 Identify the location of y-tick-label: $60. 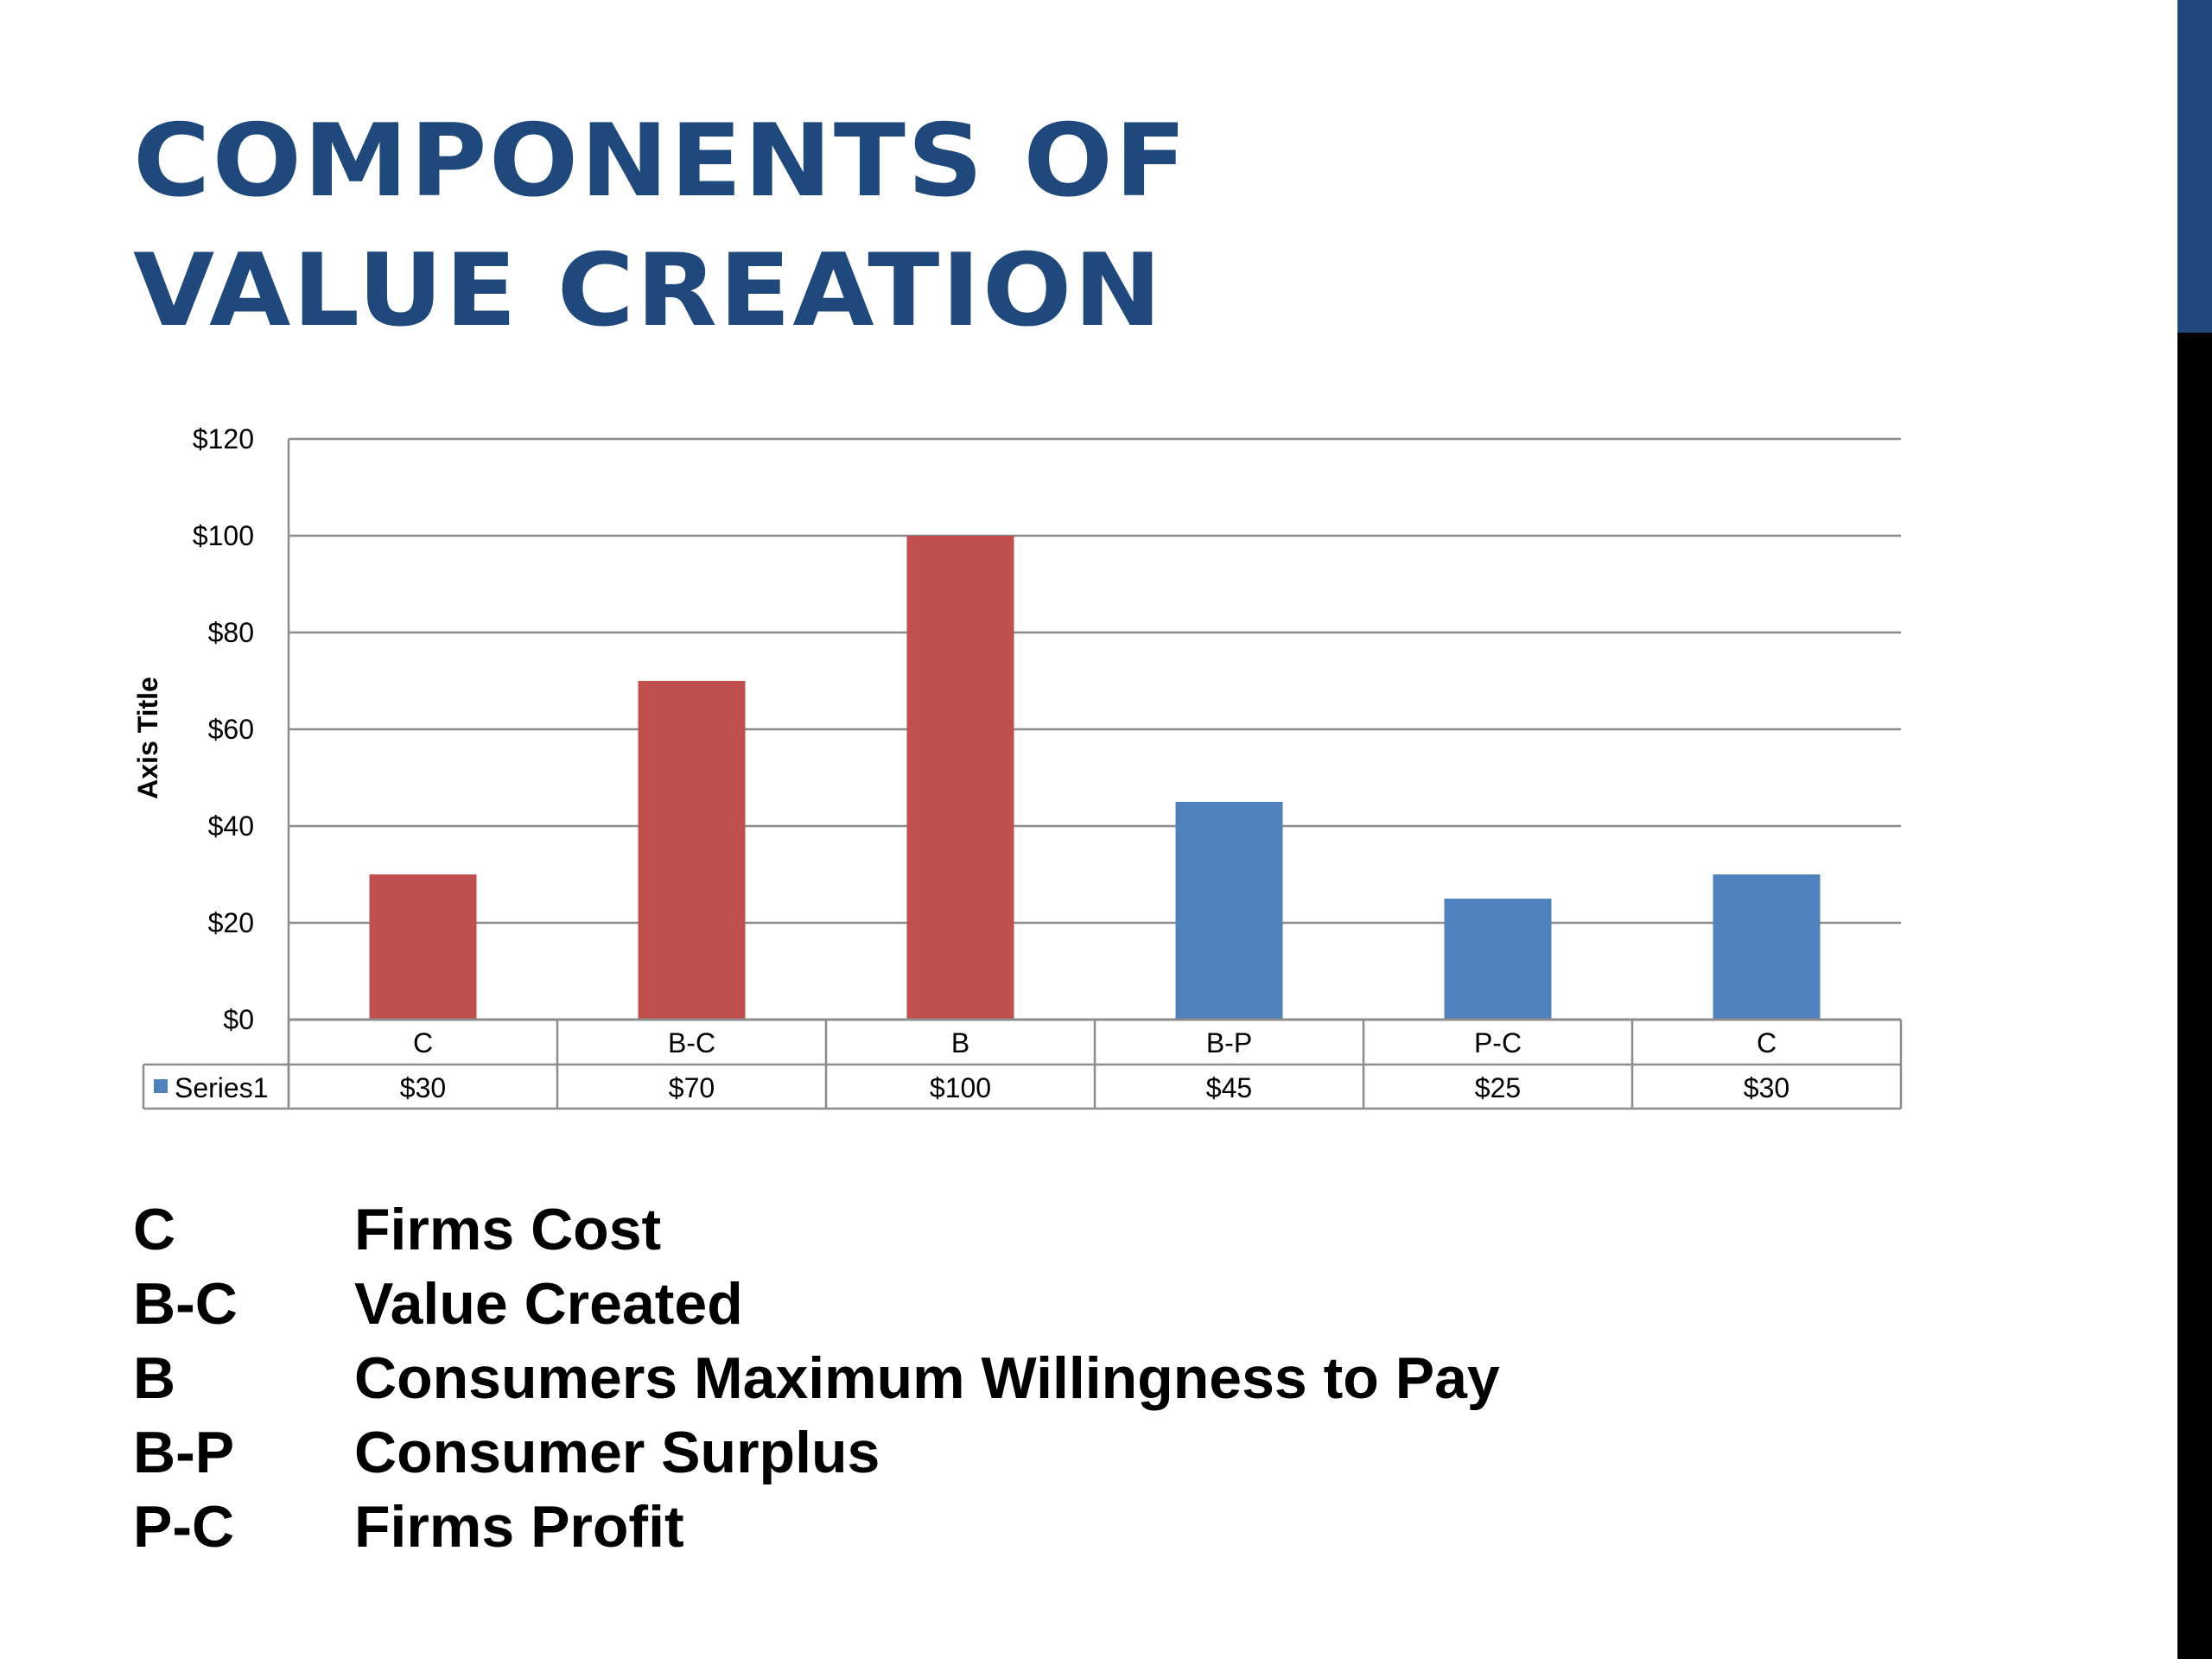
(231, 729).